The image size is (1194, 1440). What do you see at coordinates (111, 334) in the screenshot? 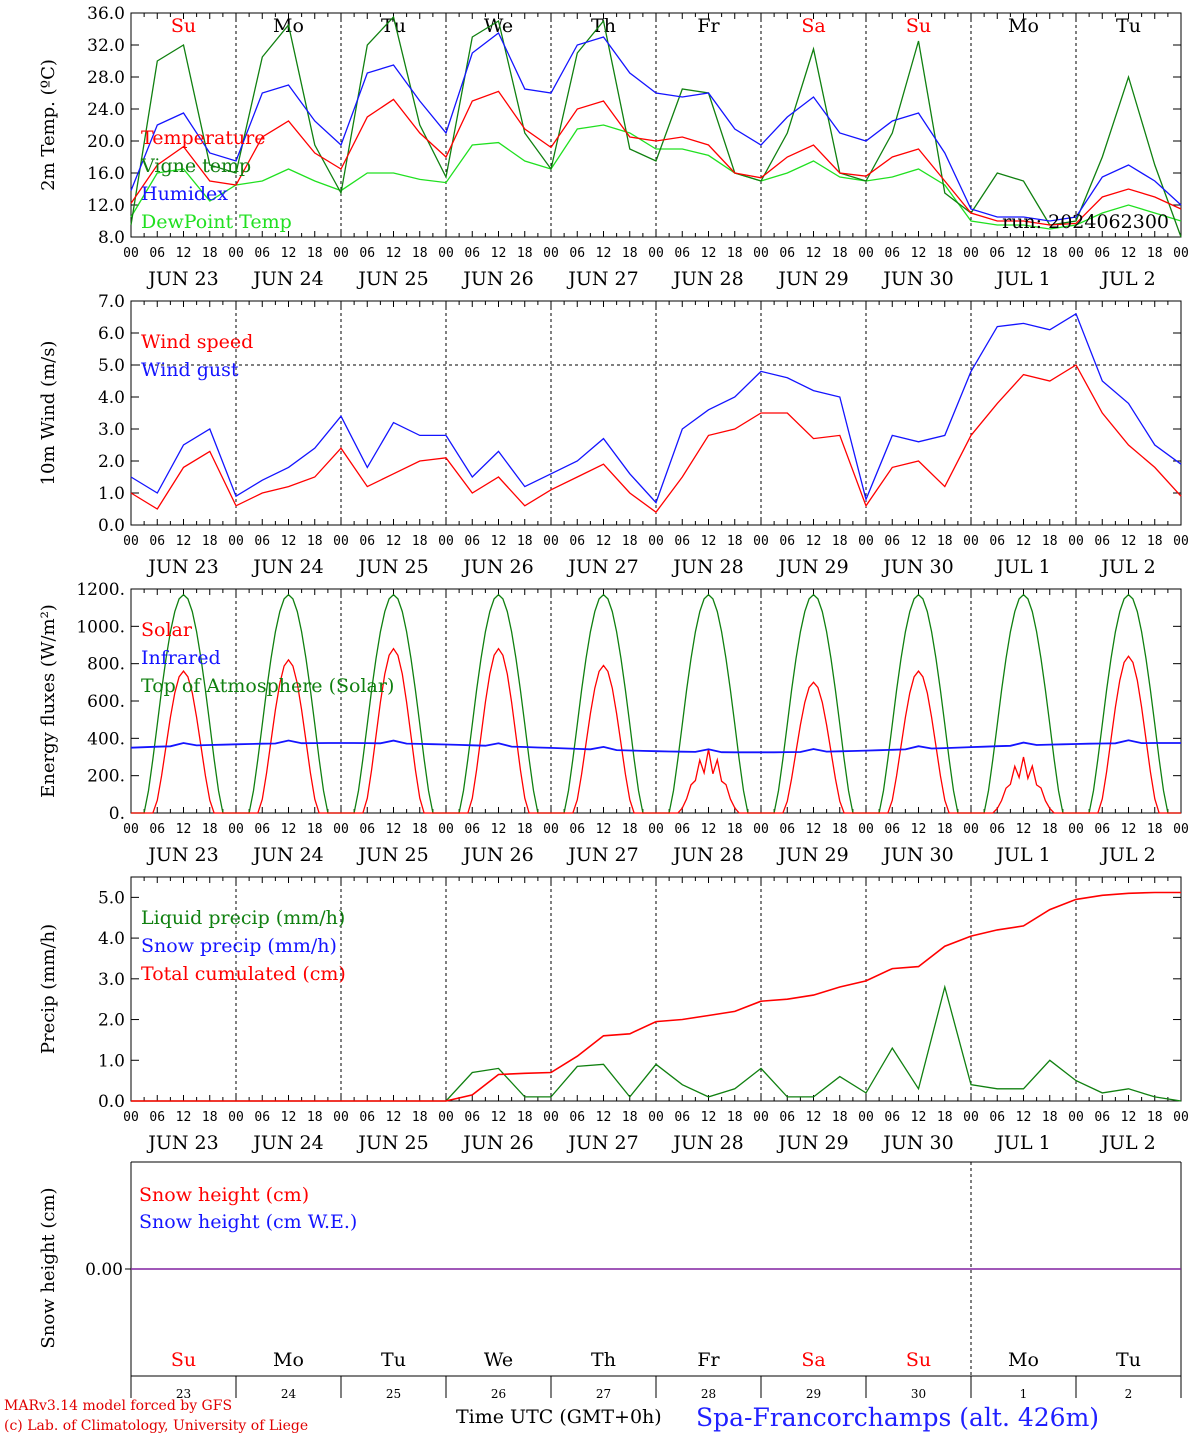
I see `y-tick-label: 6.0` at bounding box center [111, 334].